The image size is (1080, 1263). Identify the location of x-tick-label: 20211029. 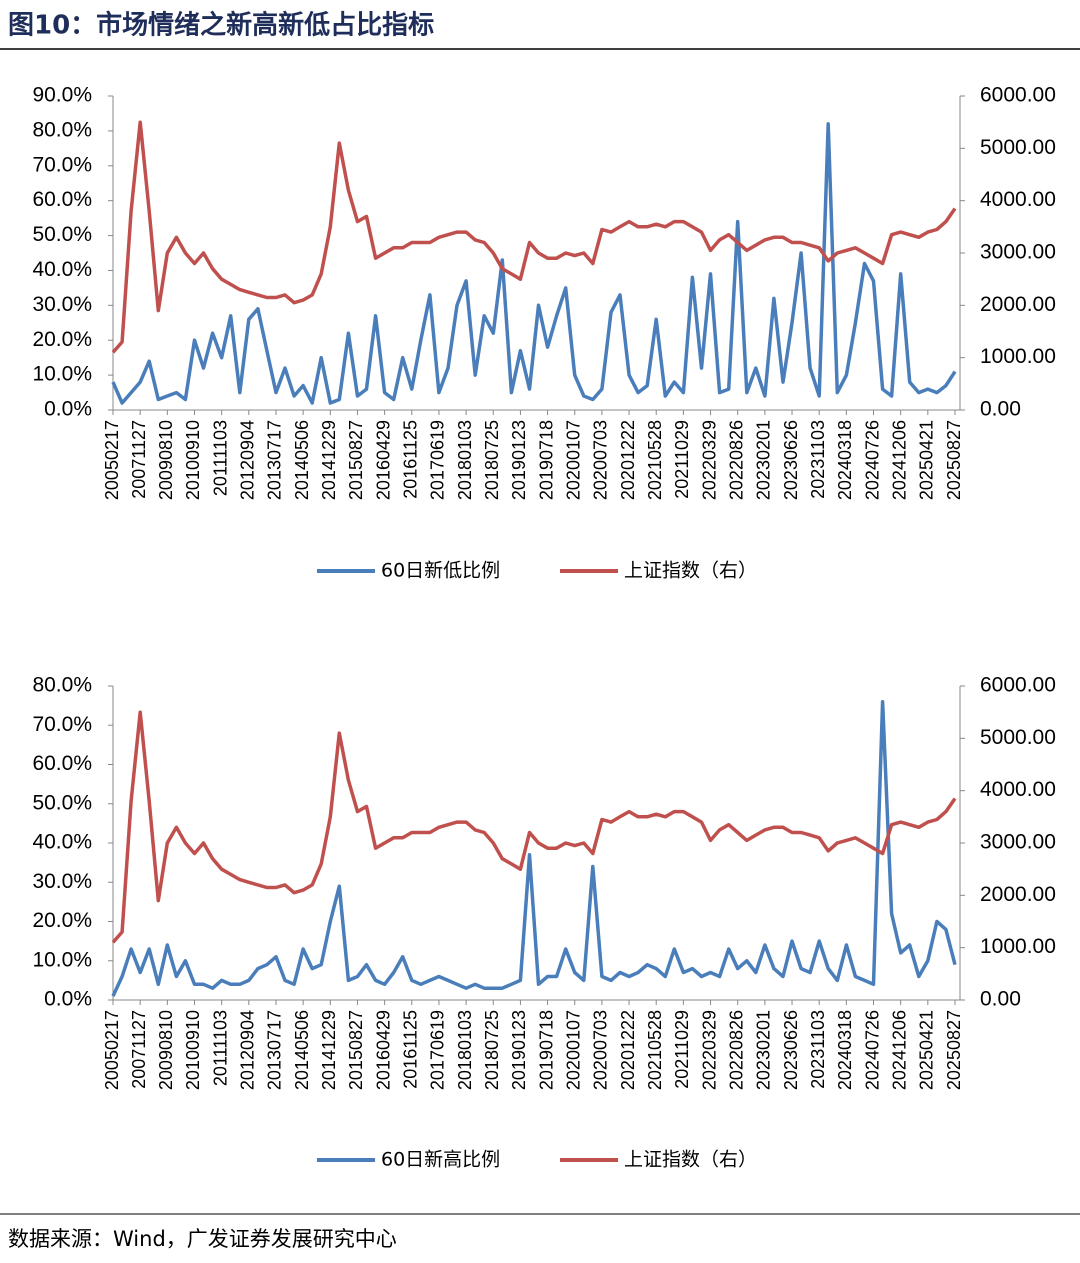
(682, 459).